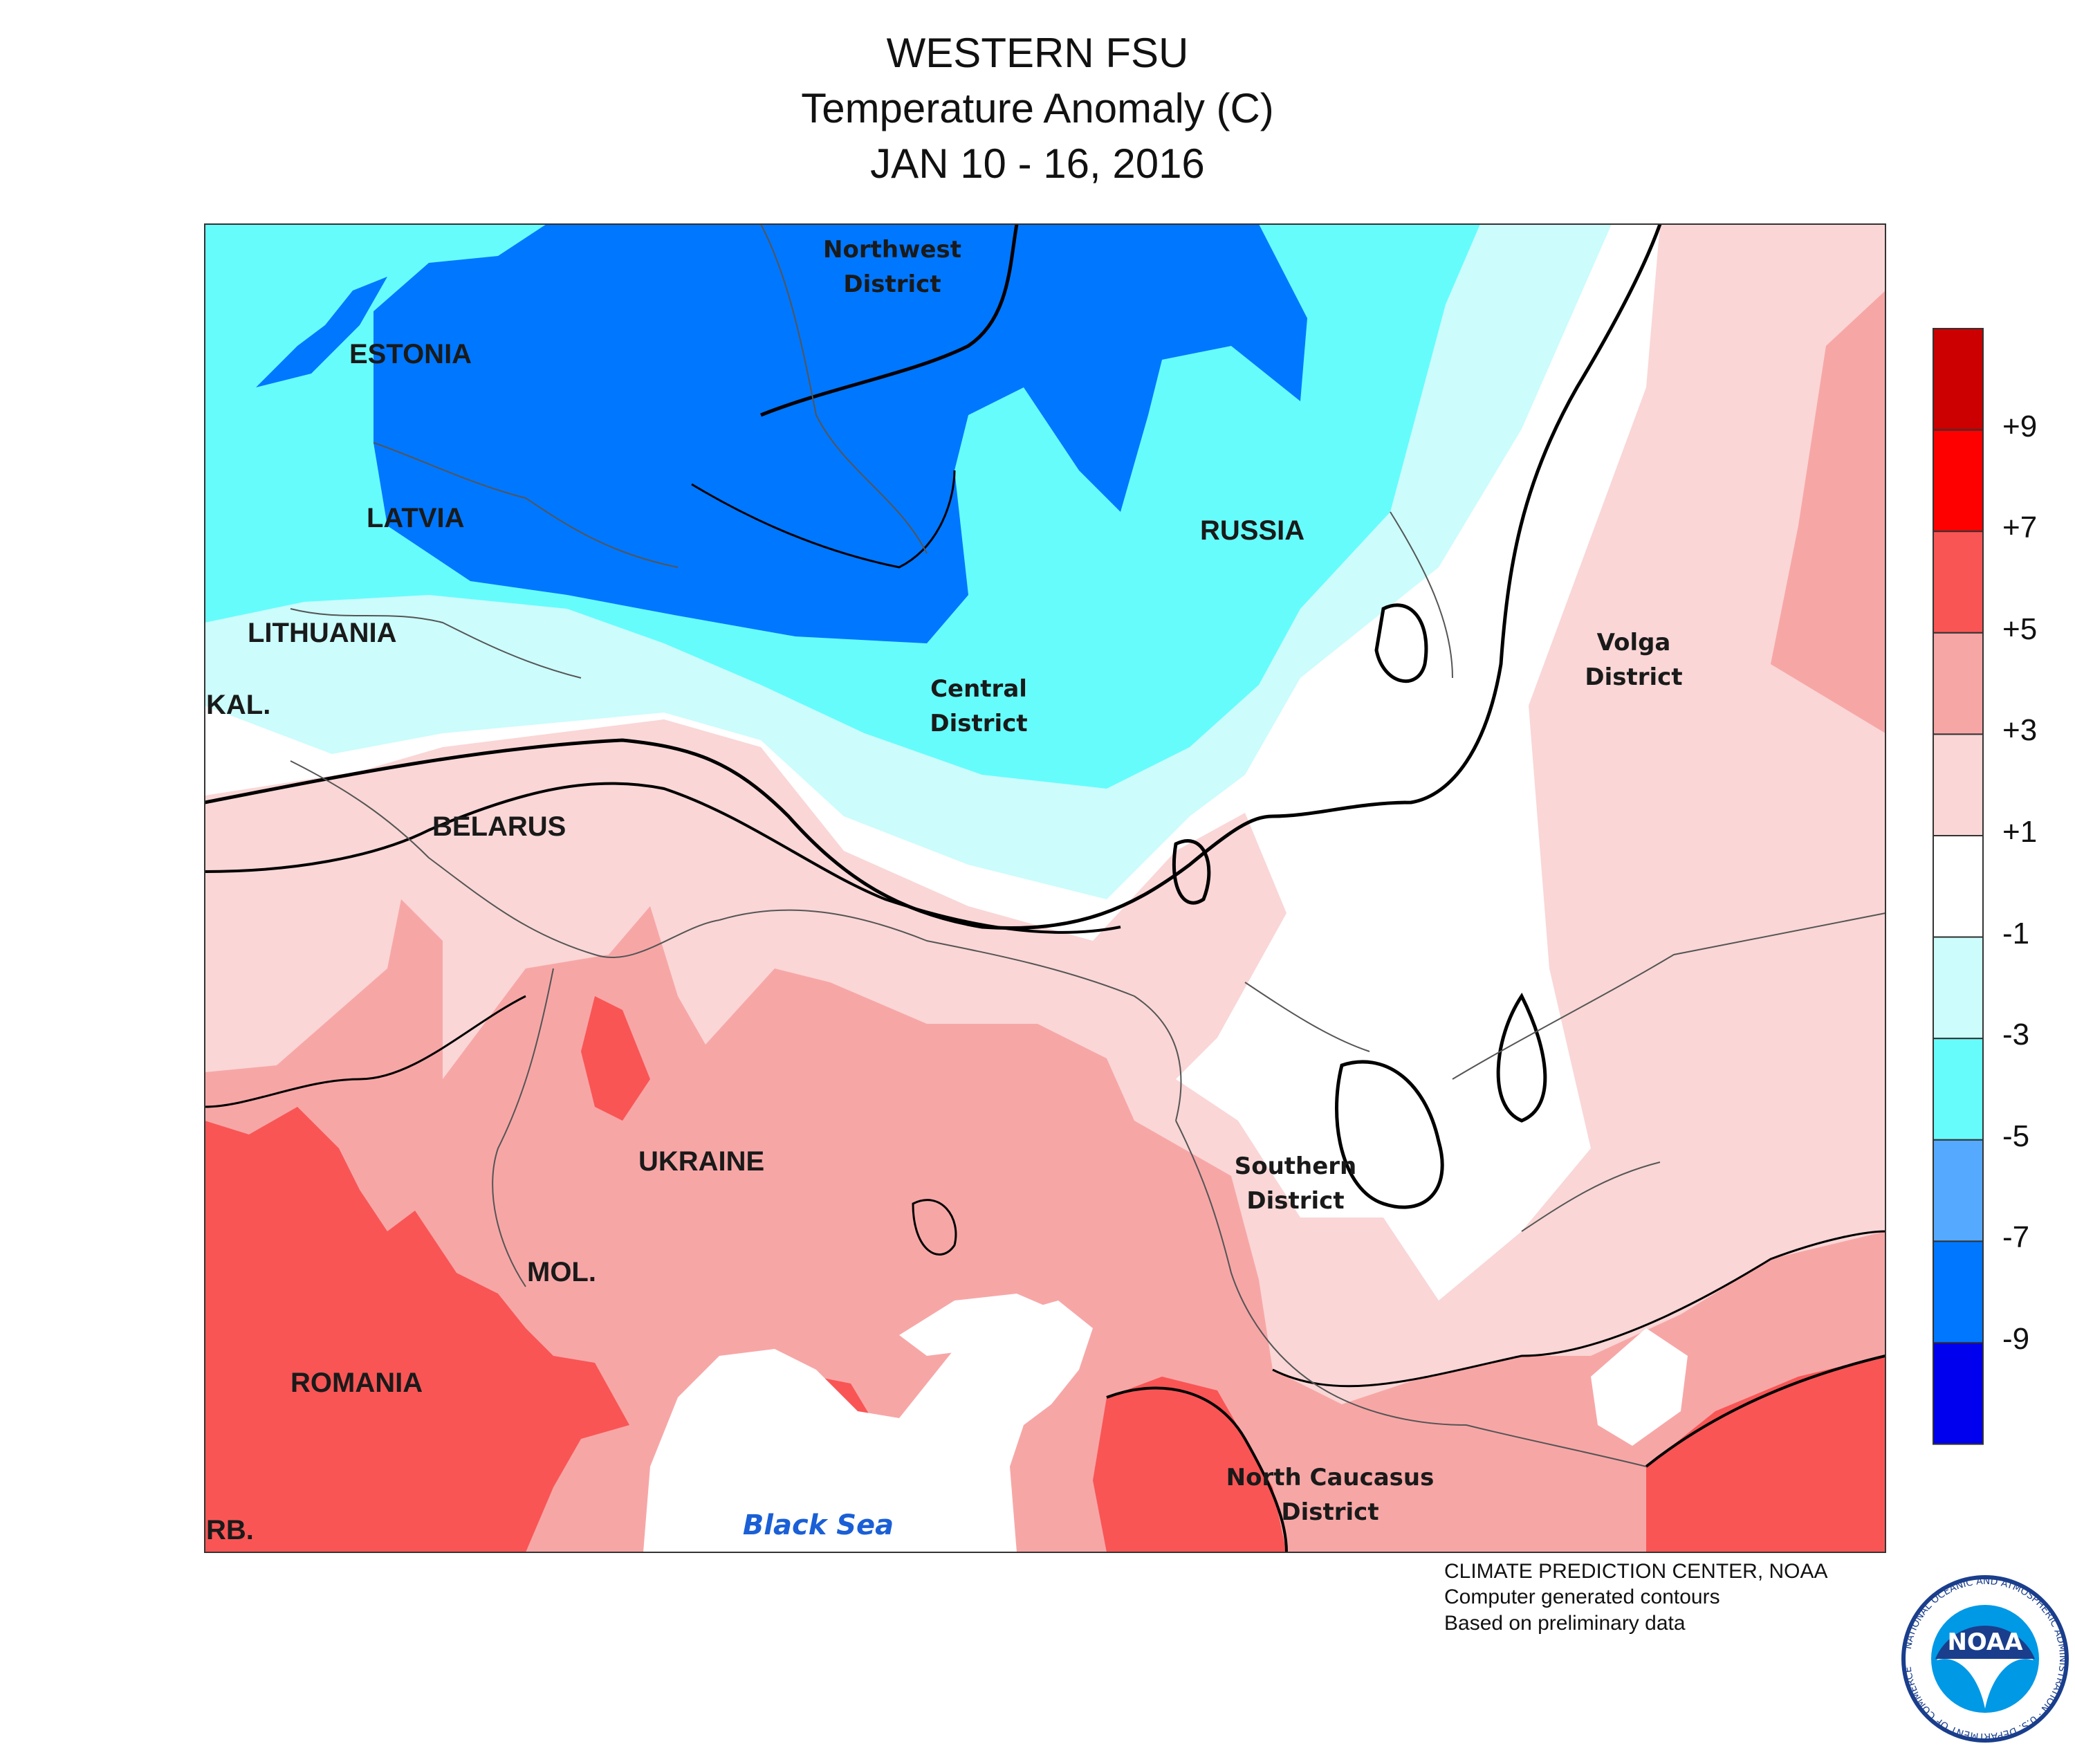  I want to click on label-ukraine: UKRAINE, so click(701, 1161).